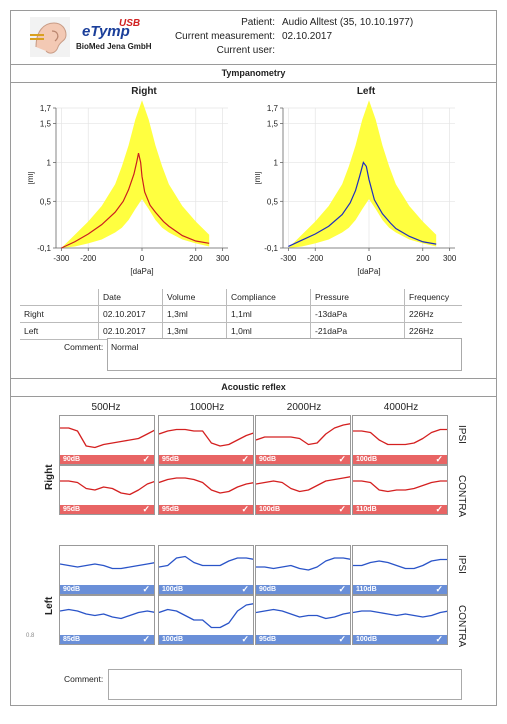  What do you see at coordinates (461, 564) in the screenshot?
I see `ipsi-label-left: IPSI` at bounding box center [461, 564].